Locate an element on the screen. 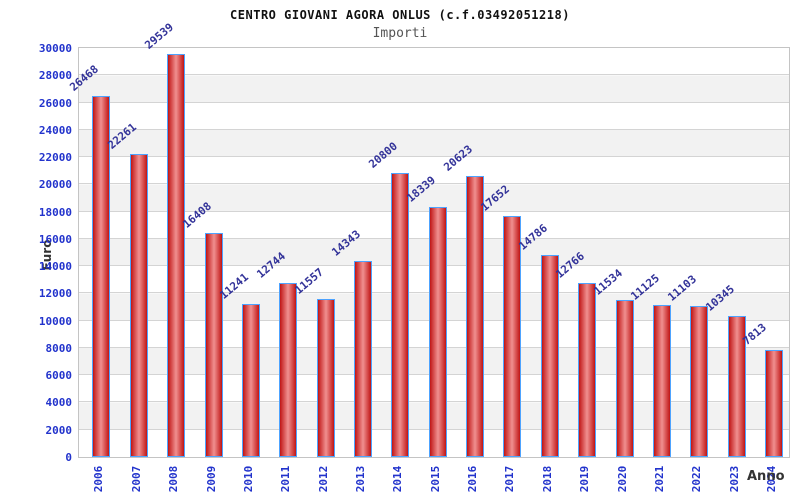  x-tick-label: 2021 is located at coordinates (659, 479).